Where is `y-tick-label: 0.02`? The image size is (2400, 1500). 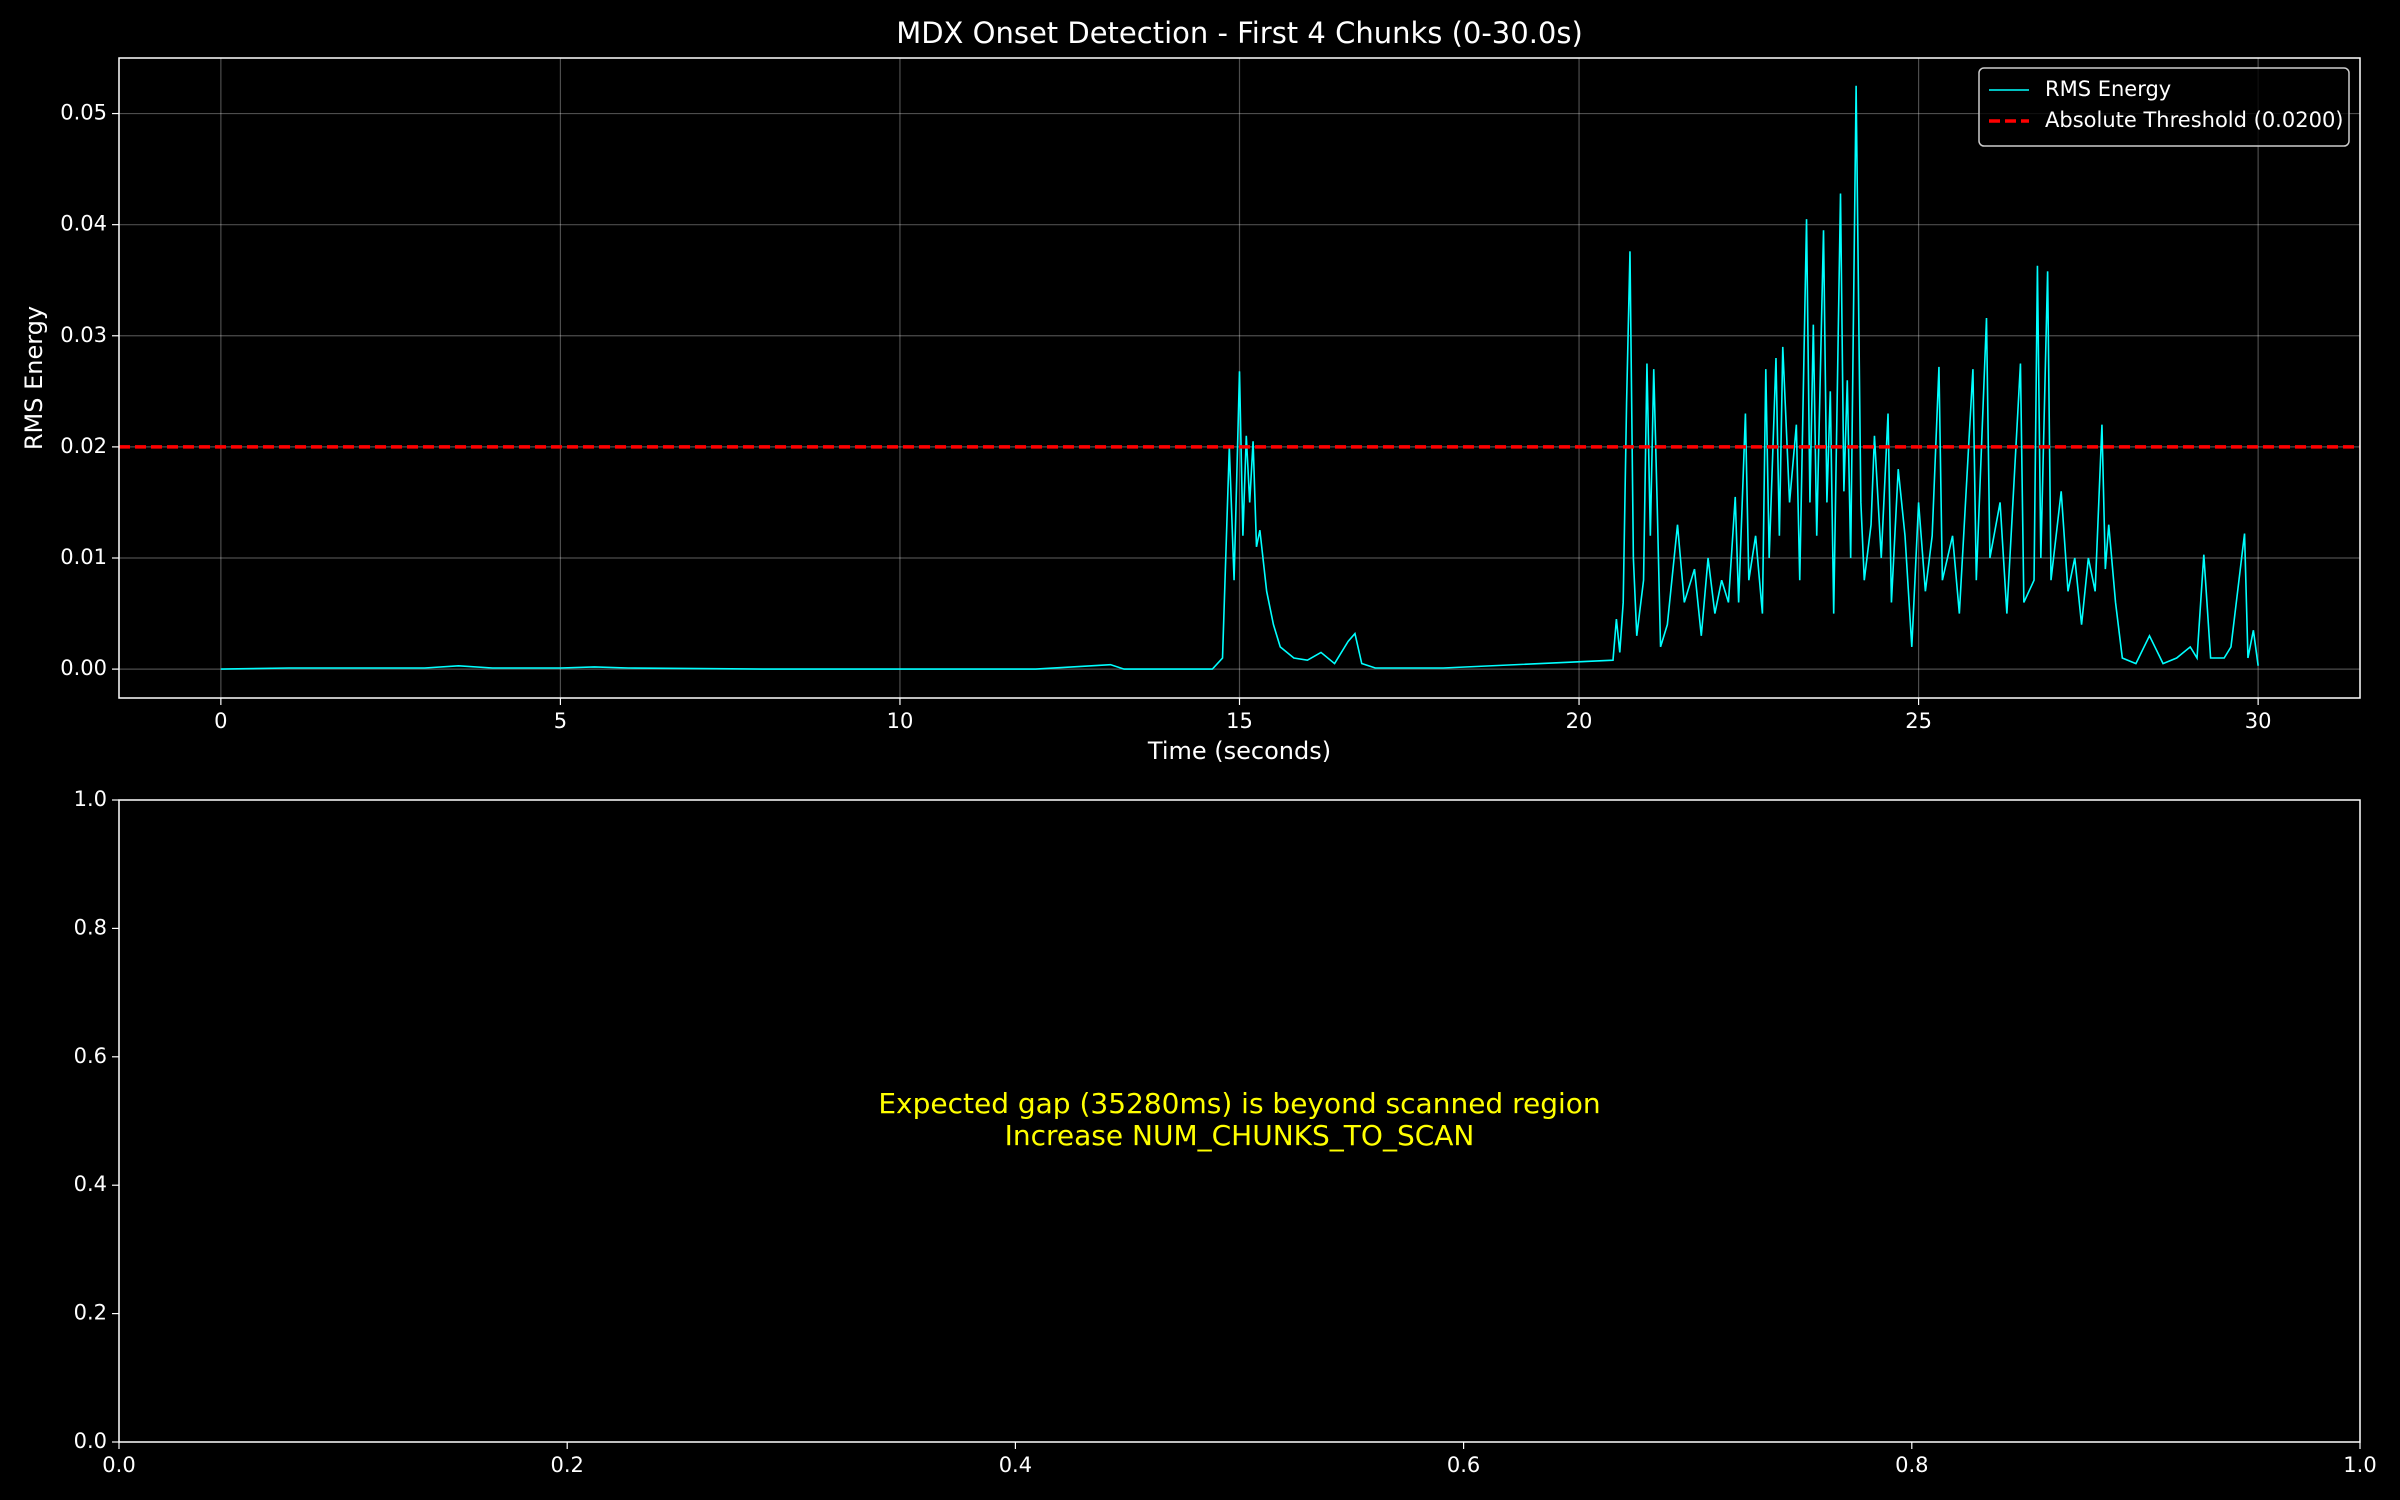 y-tick-label: 0.02 is located at coordinates (83, 446).